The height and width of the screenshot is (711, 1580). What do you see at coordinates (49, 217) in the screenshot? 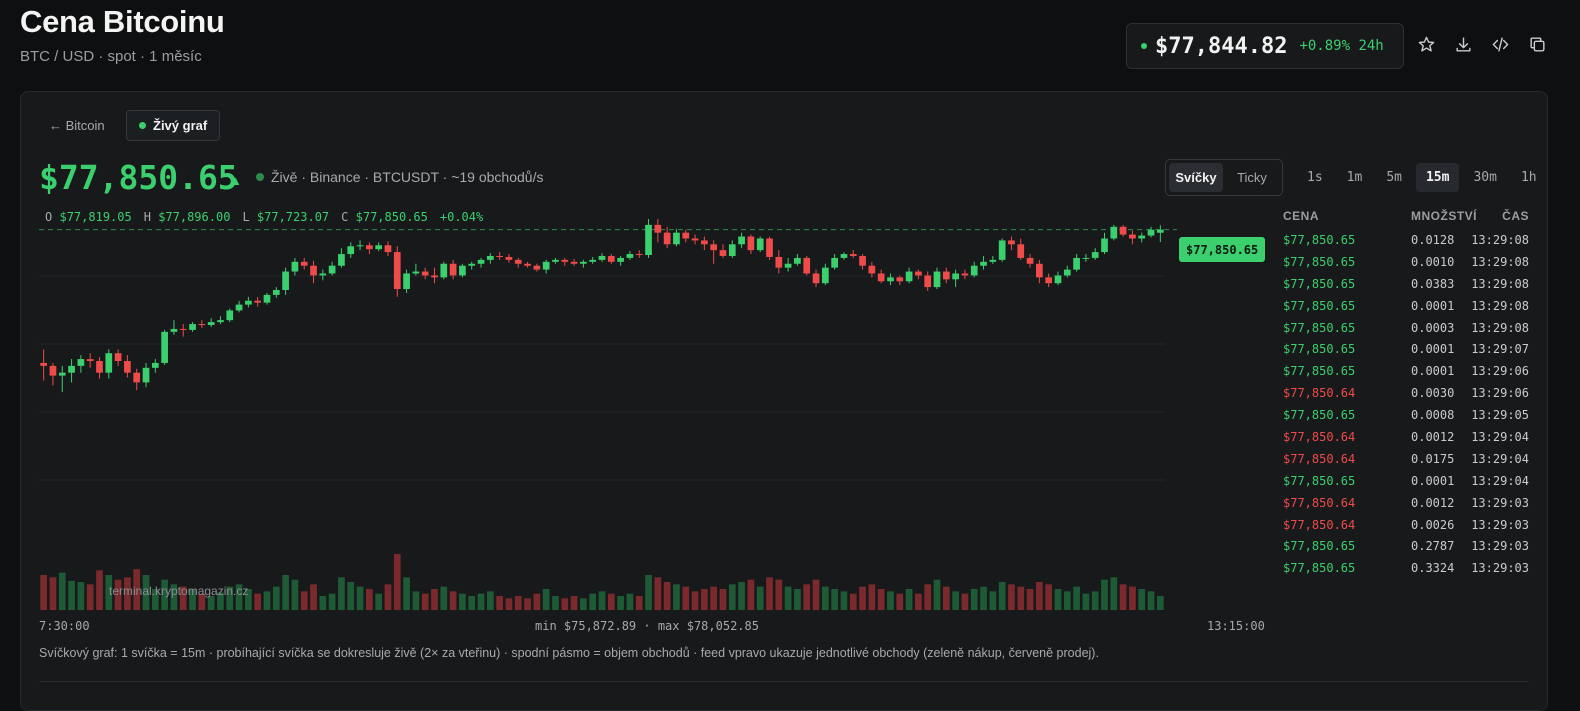
I see `ohlc-open-label: O` at bounding box center [49, 217].